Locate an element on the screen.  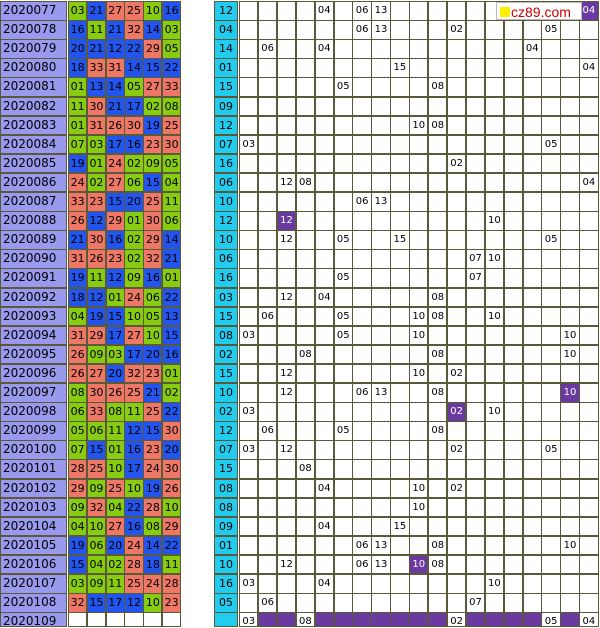
trend-hit: 08 is located at coordinates (305, 619).